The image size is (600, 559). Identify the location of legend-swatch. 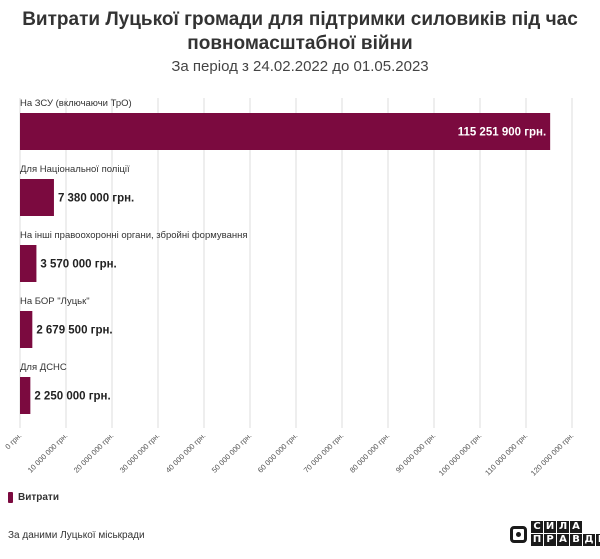
(10, 497).